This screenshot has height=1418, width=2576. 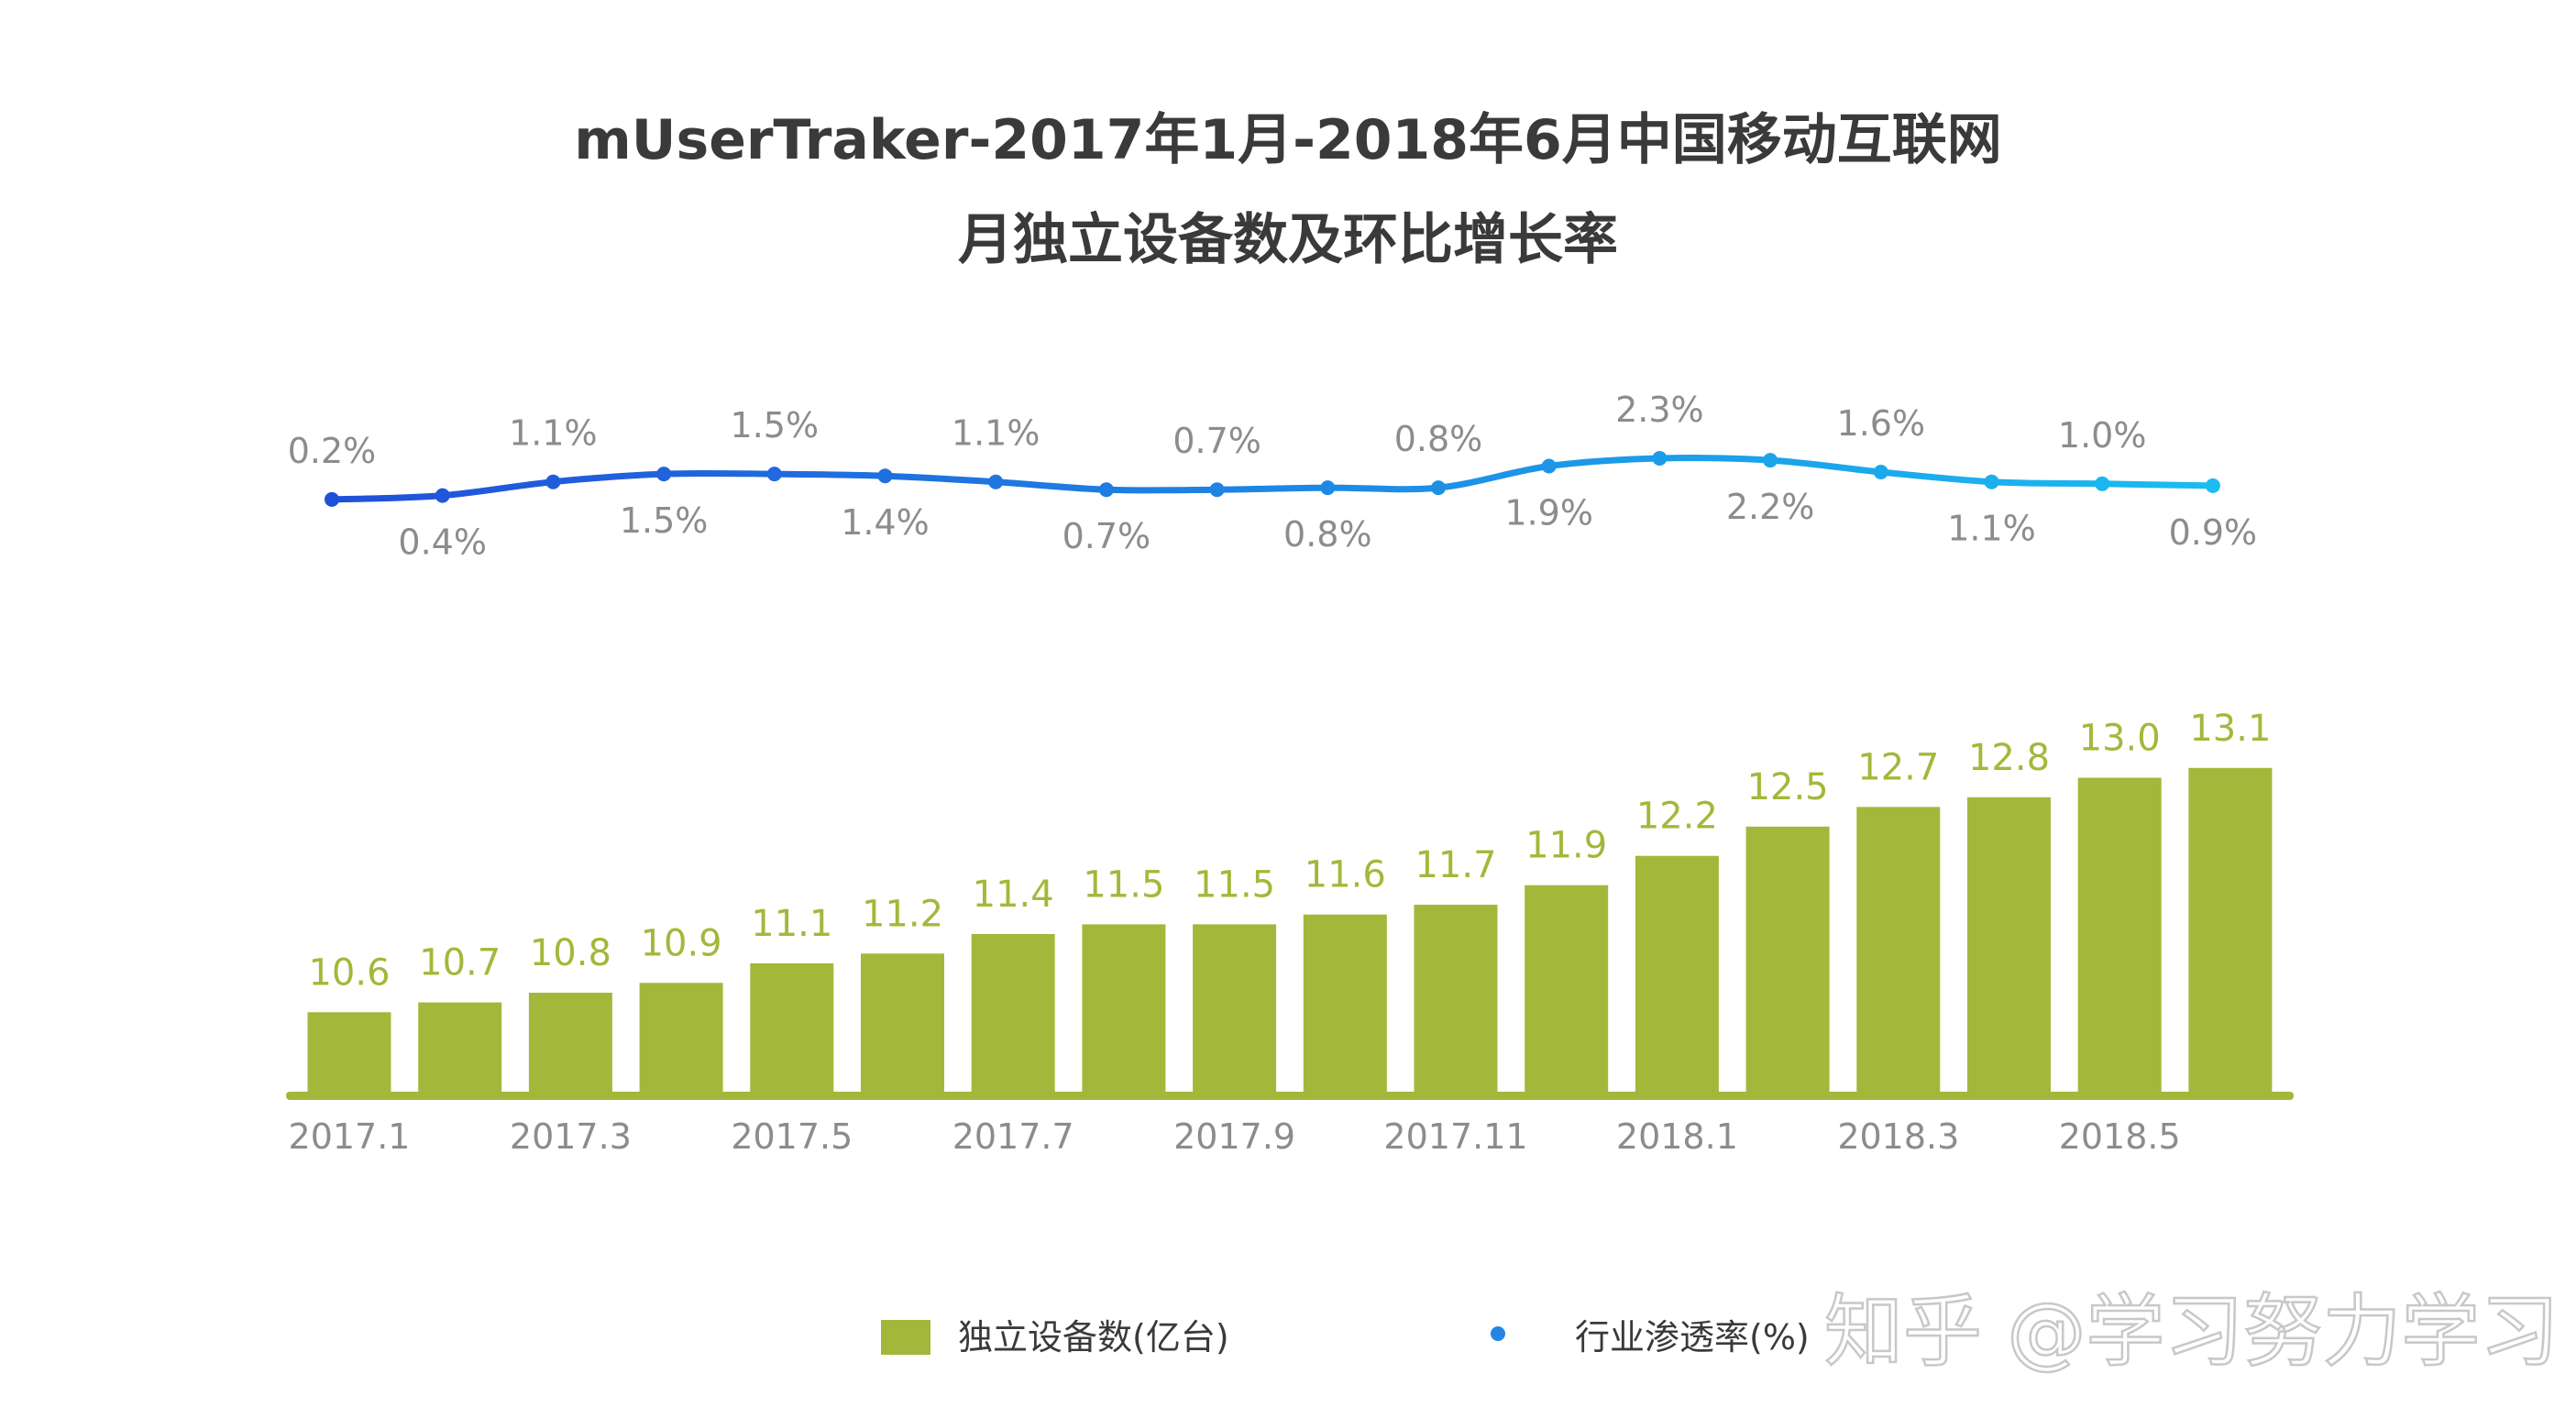 I want to click on line-point-2017.6, so click(x=885, y=476).